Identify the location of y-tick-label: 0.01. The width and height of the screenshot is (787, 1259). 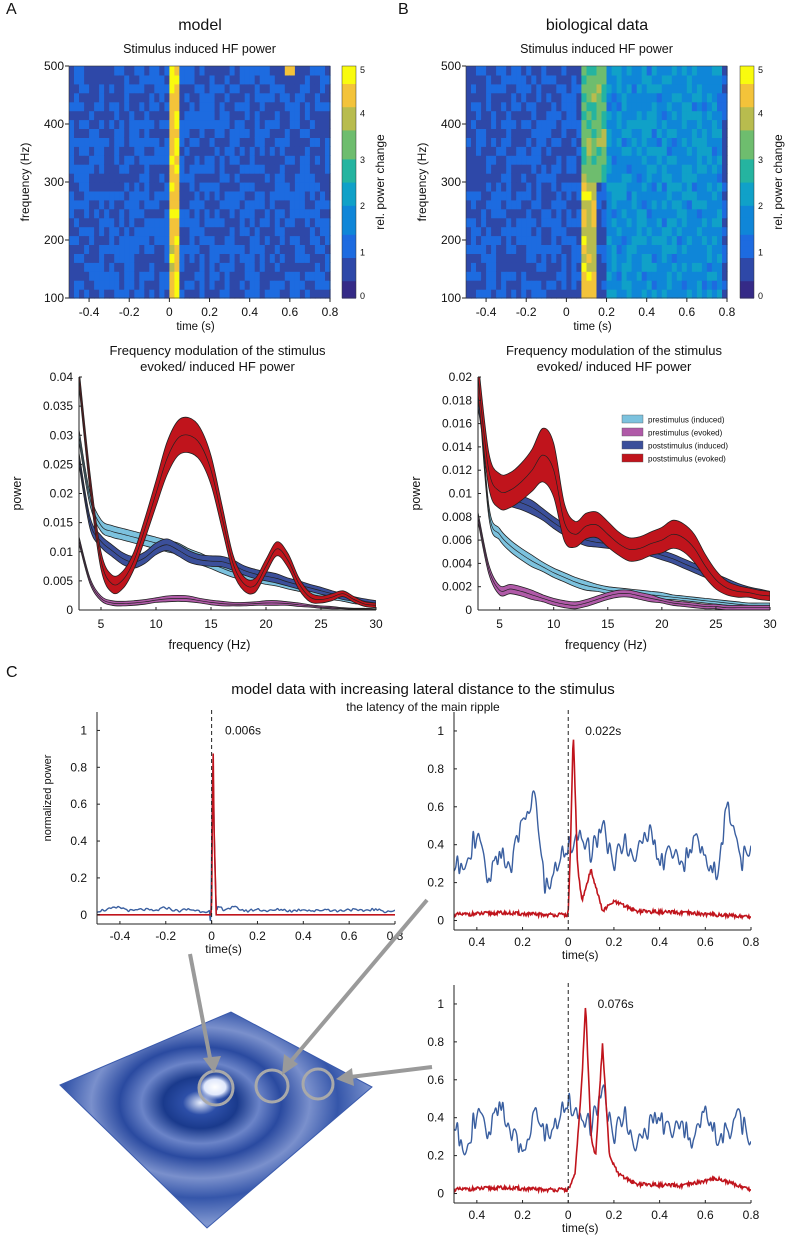
(62, 552).